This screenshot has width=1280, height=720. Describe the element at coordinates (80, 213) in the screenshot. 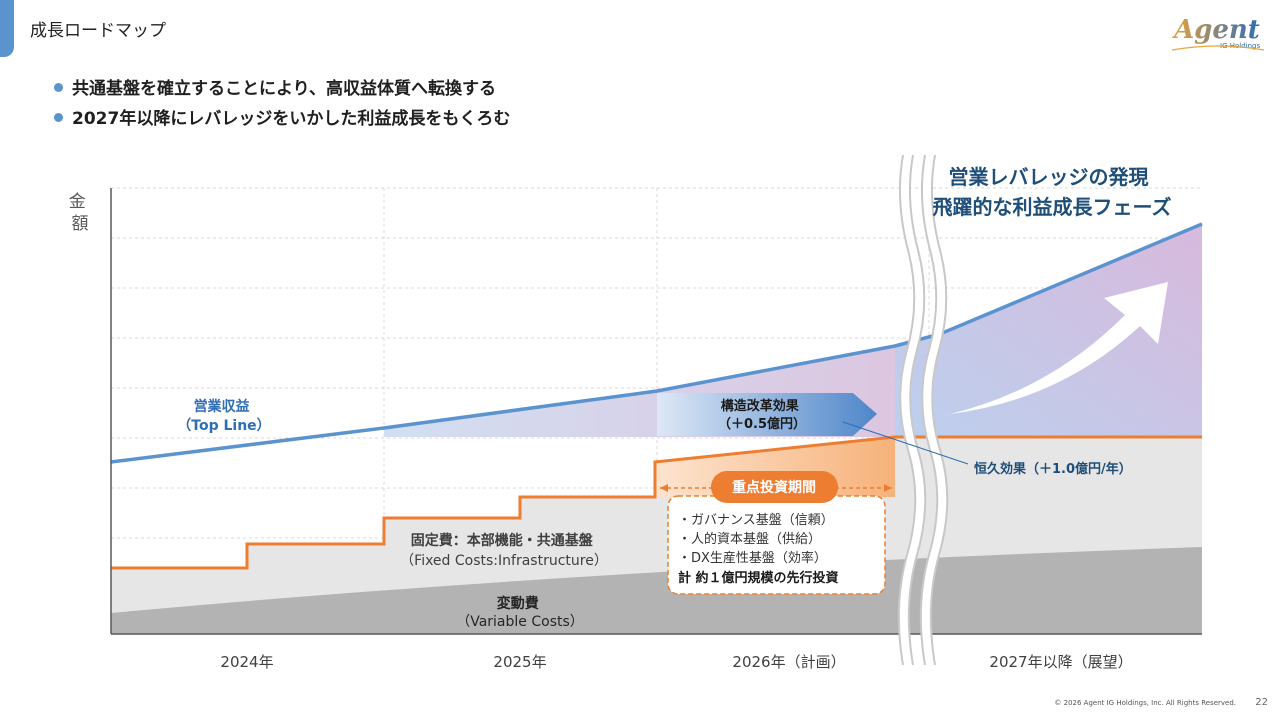

I see `y-axis-label: 金 額` at that location.